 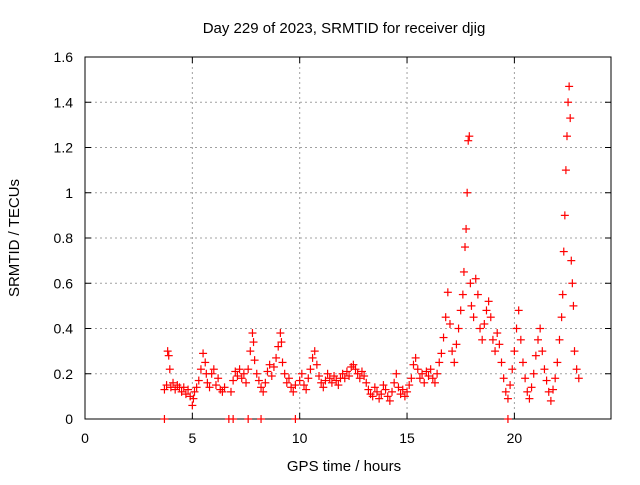 I want to click on y-tick-label: 0.4, so click(x=64, y=329).